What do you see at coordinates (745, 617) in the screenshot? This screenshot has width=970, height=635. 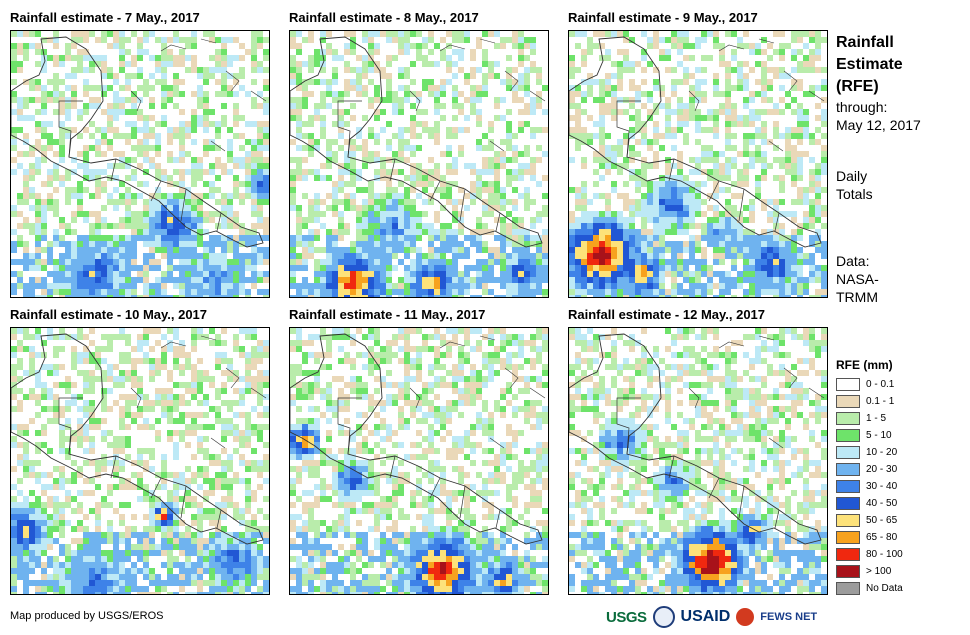 I see `fews-icon` at bounding box center [745, 617].